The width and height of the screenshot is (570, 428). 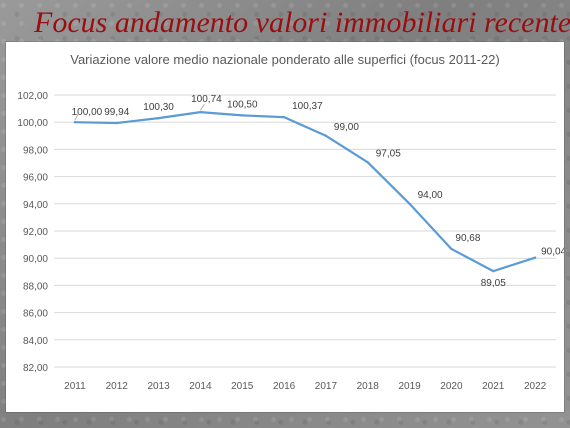 What do you see at coordinates (117, 386) in the screenshot?
I see `x-tick-label: 2012` at bounding box center [117, 386].